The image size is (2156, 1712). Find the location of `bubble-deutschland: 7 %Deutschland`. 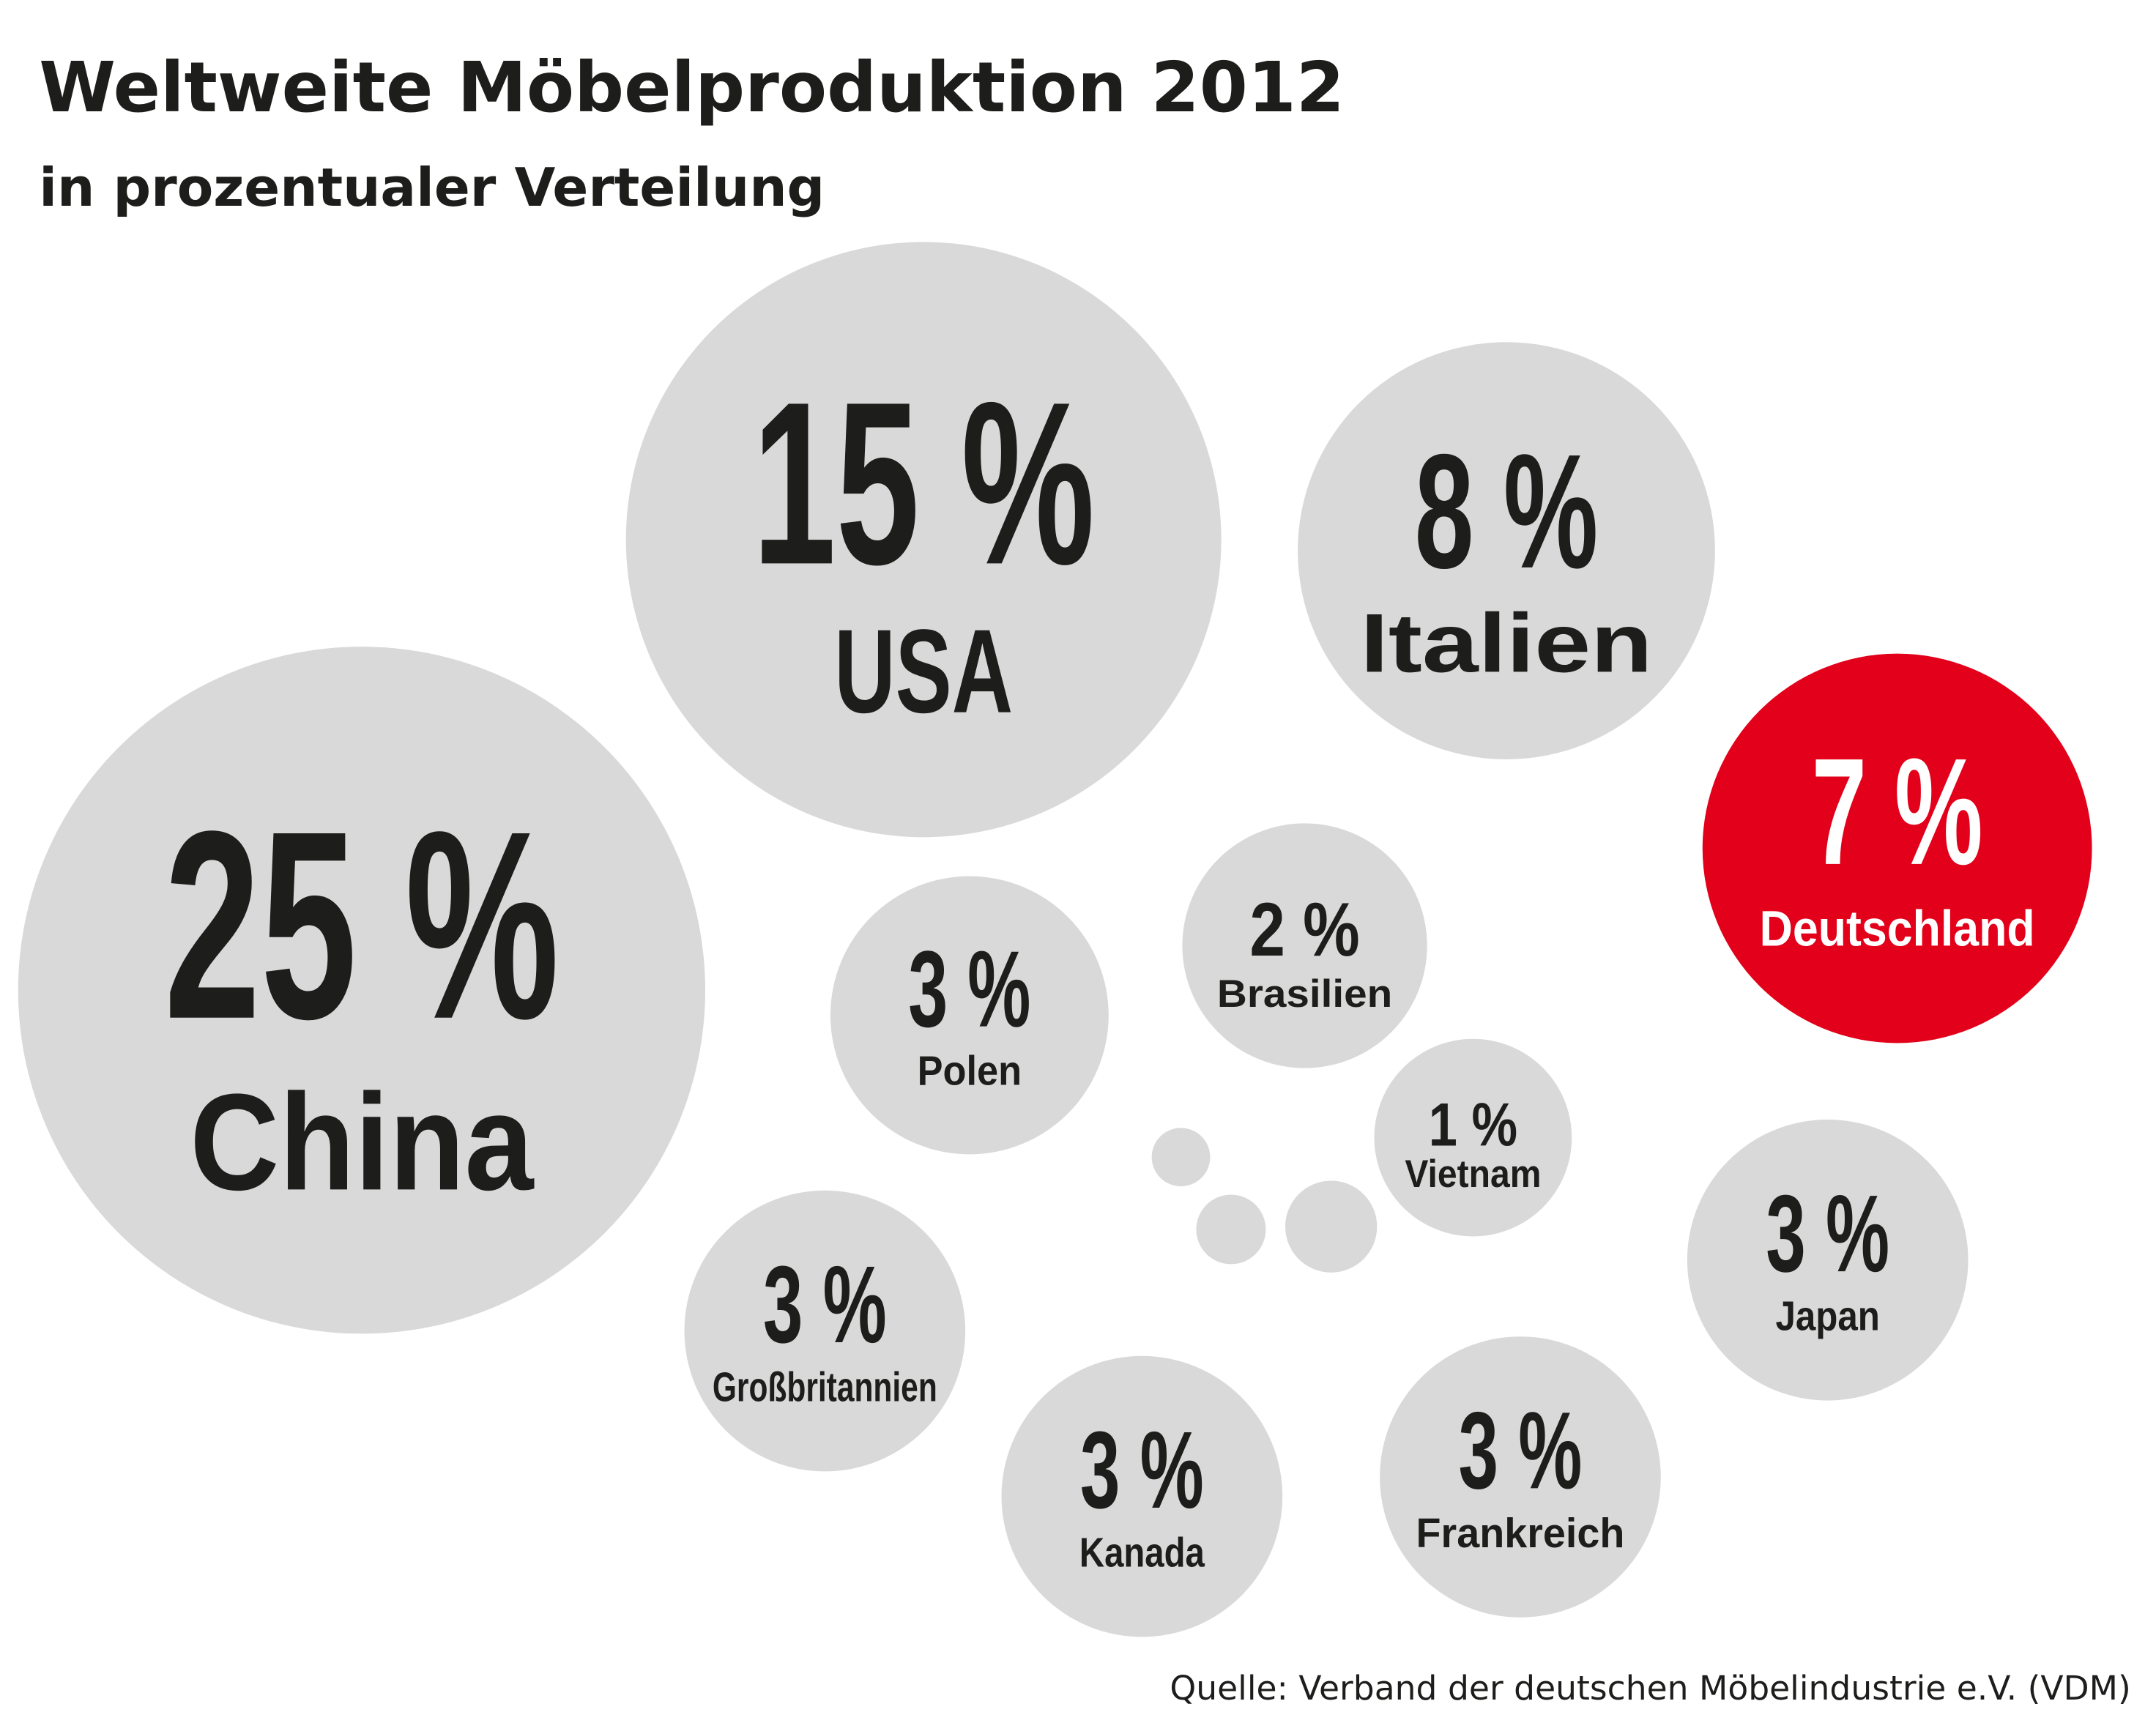

bubble-deutschland: 7 %Deutschland is located at coordinates (1897, 848).